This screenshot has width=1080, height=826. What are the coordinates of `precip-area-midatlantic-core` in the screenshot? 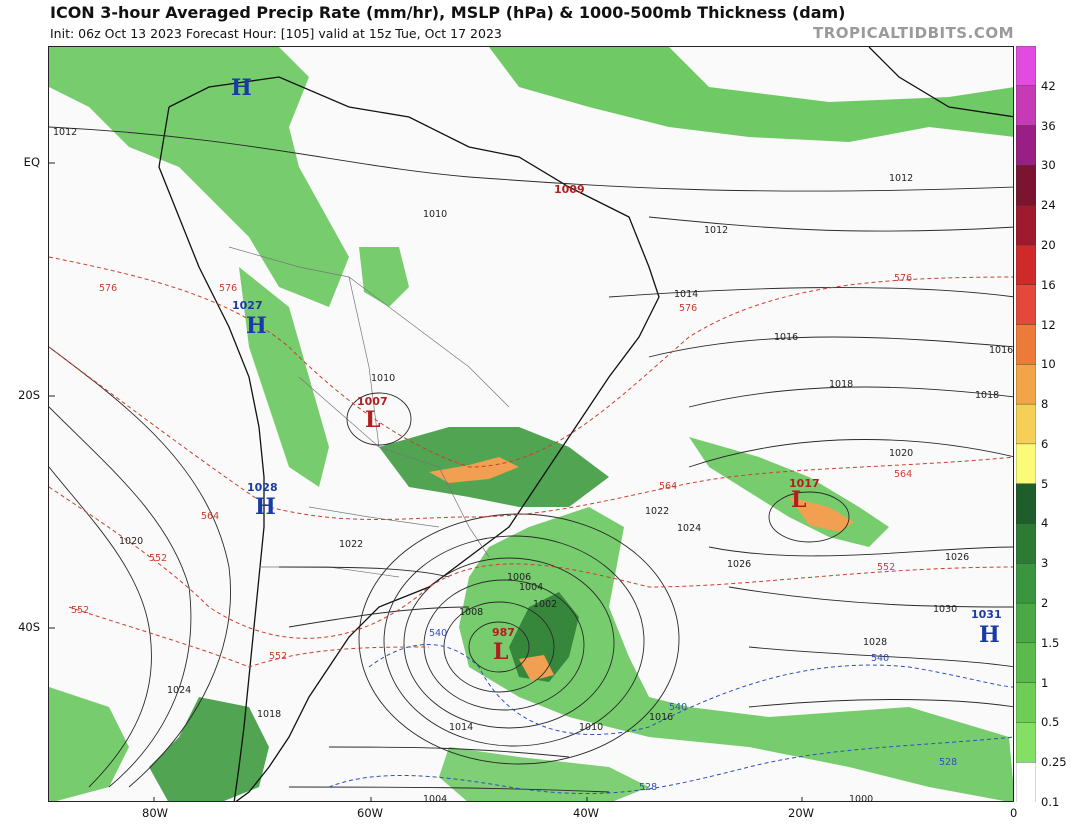 It's located at (821, 514).